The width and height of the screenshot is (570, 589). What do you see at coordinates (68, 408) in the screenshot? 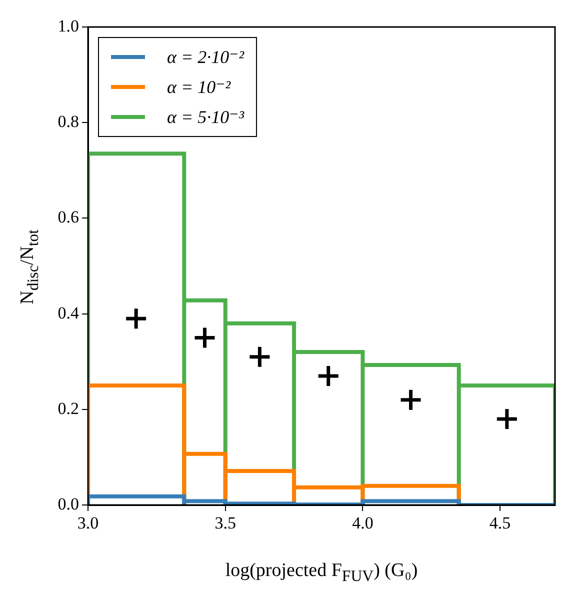
I see `y-tick-label: 0.2` at bounding box center [68, 408].